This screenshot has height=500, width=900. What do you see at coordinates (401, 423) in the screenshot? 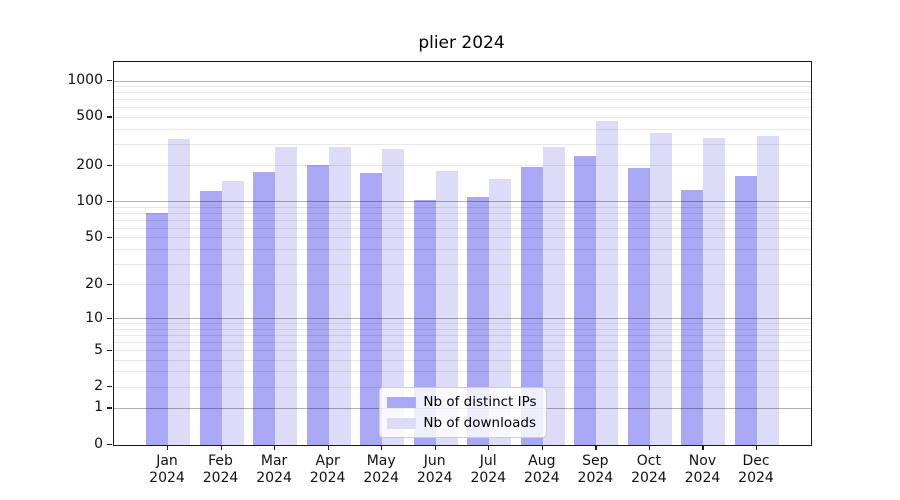
I see `legend-swatch-downloads` at bounding box center [401, 423].